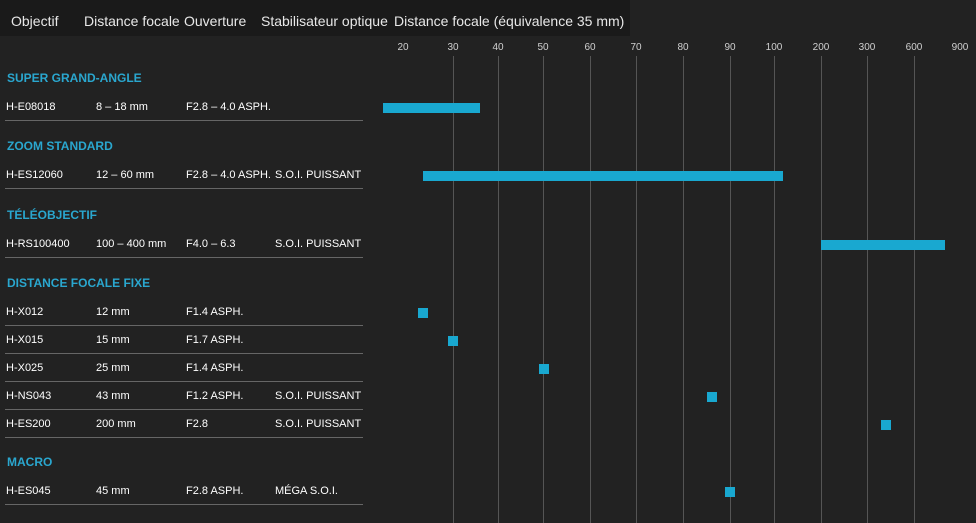 The width and height of the screenshot is (976, 523). Describe the element at coordinates (498, 47) in the screenshot. I see `x-tick-label: 40` at that location.